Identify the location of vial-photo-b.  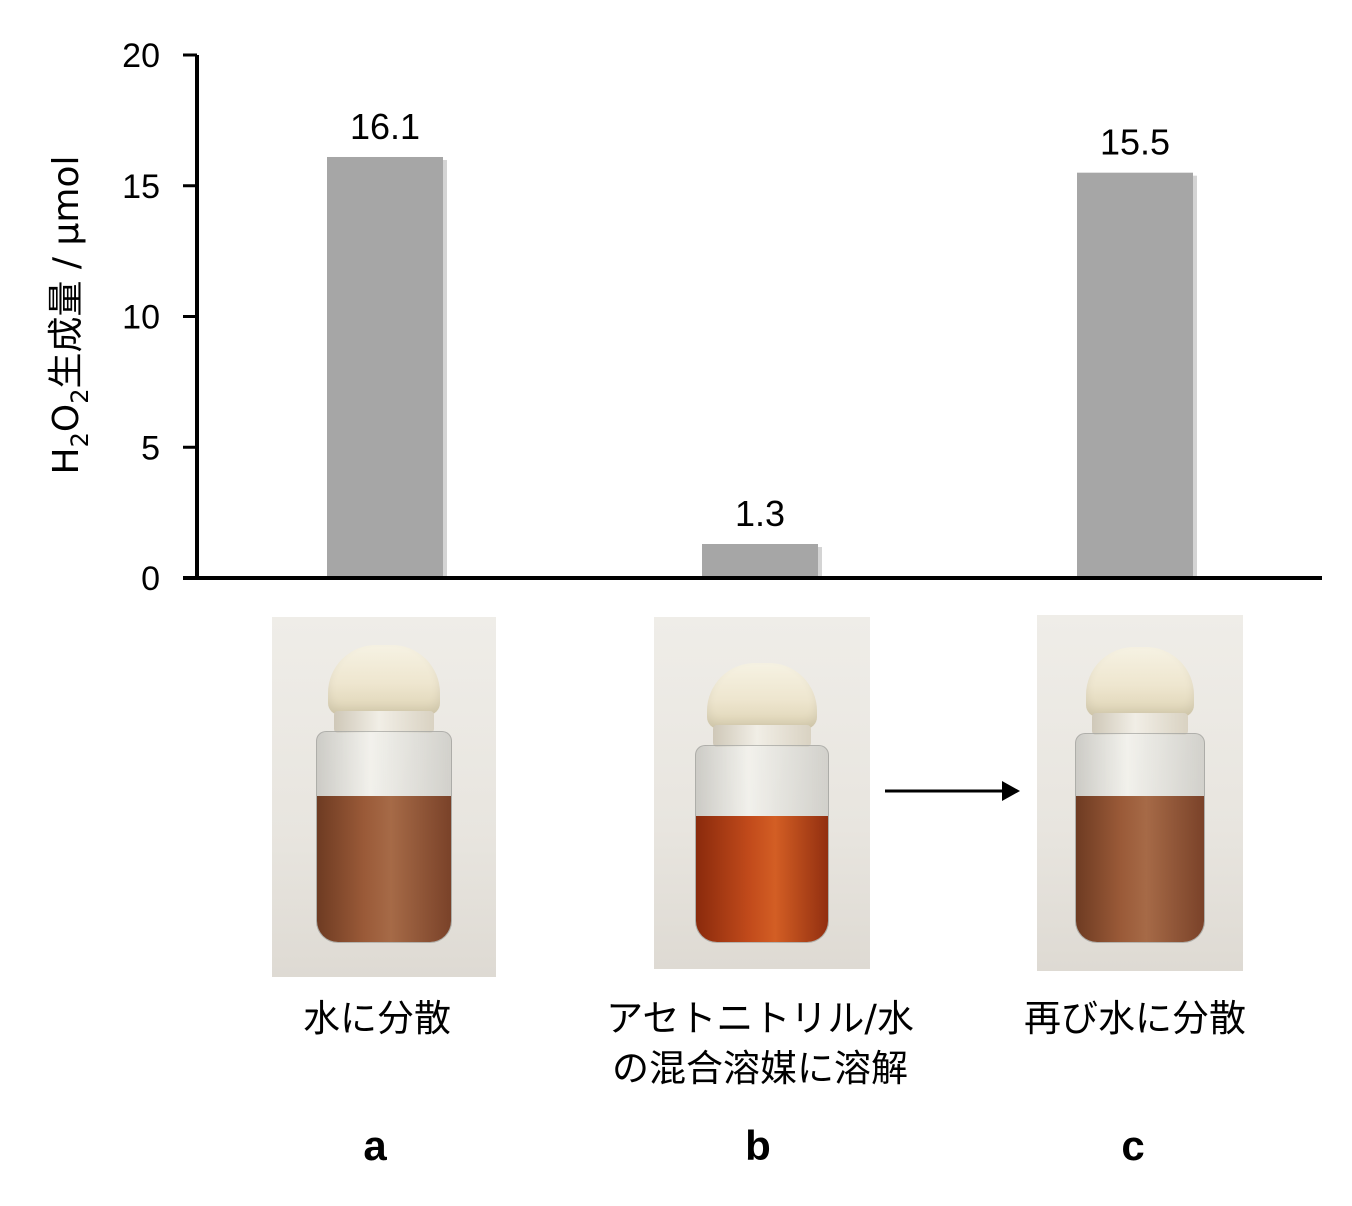
(762, 793).